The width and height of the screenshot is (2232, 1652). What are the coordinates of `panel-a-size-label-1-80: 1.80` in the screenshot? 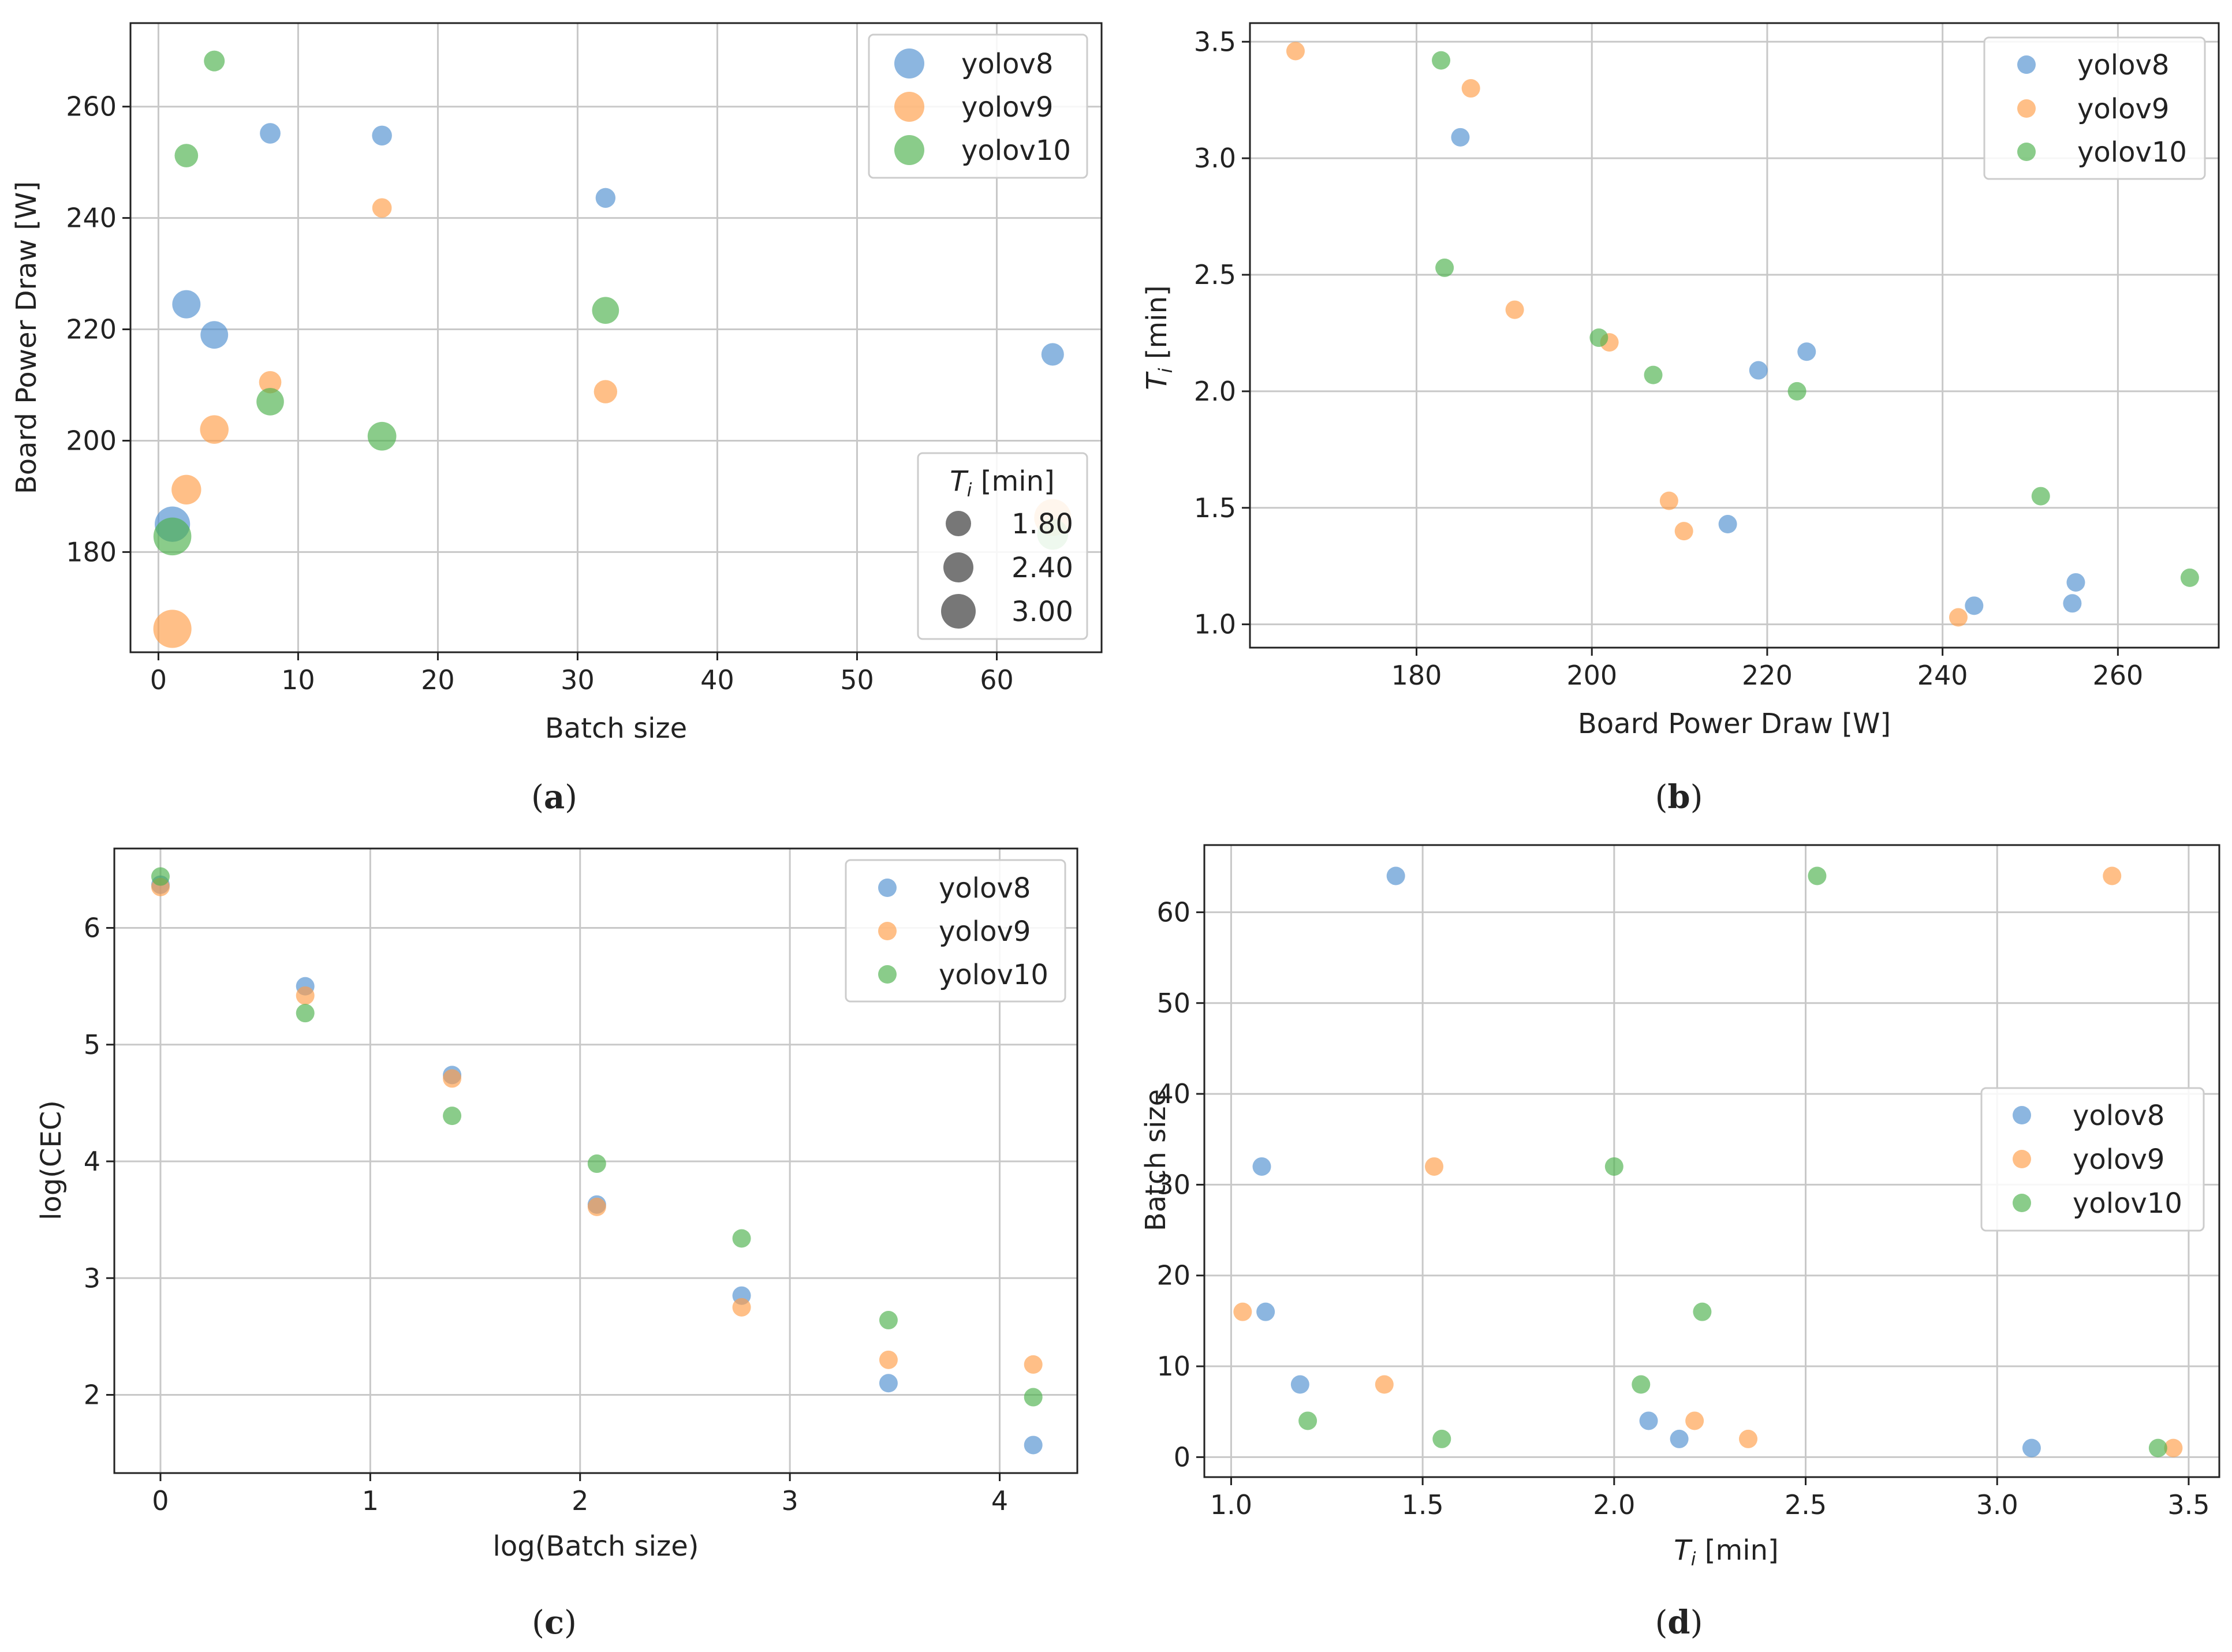 It's located at (1042, 524).